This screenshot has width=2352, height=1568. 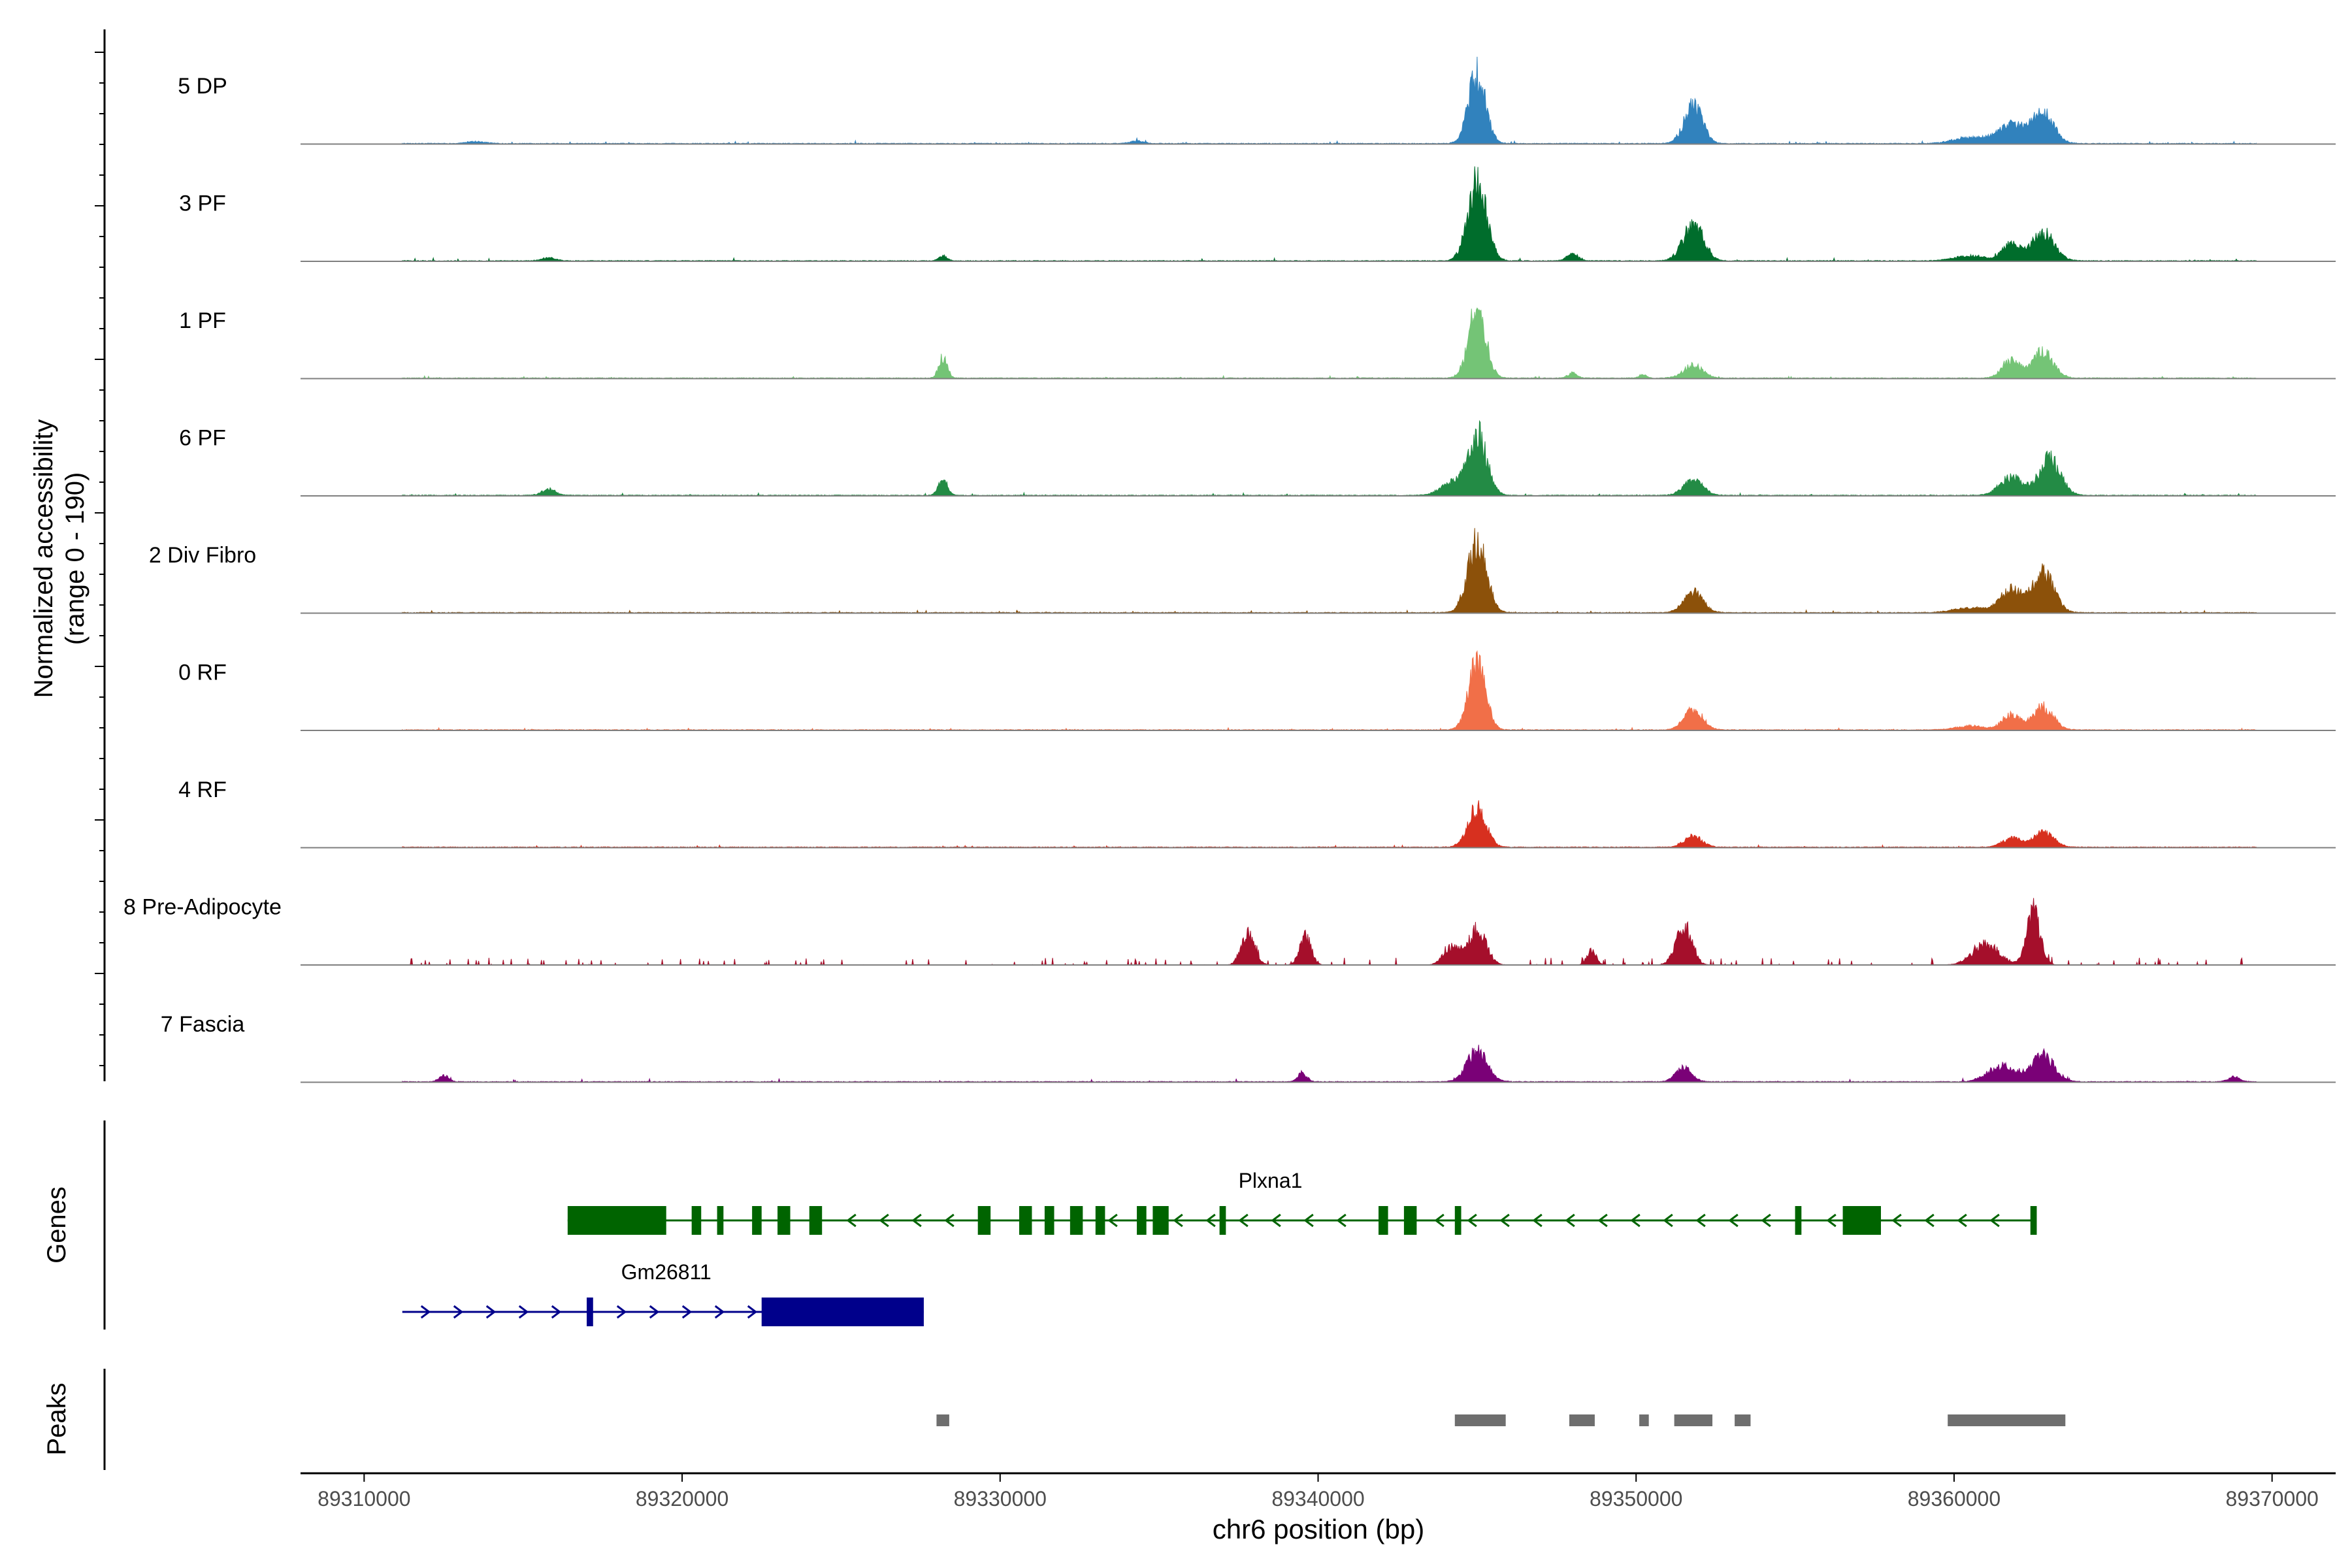 What do you see at coordinates (1248, 1047) in the screenshot?
I see `track-9: 7 Fascia` at bounding box center [1248, 1047].